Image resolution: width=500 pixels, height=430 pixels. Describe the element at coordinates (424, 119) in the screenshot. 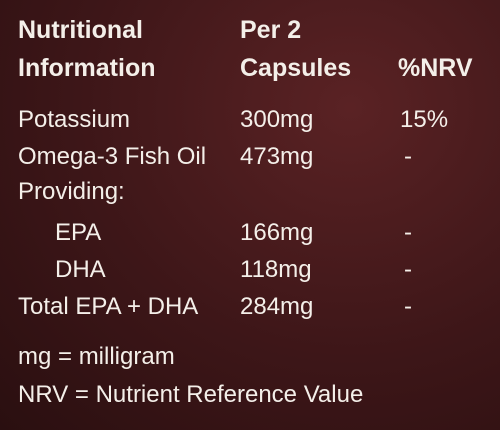

I see `nrv: 15%` at that location.